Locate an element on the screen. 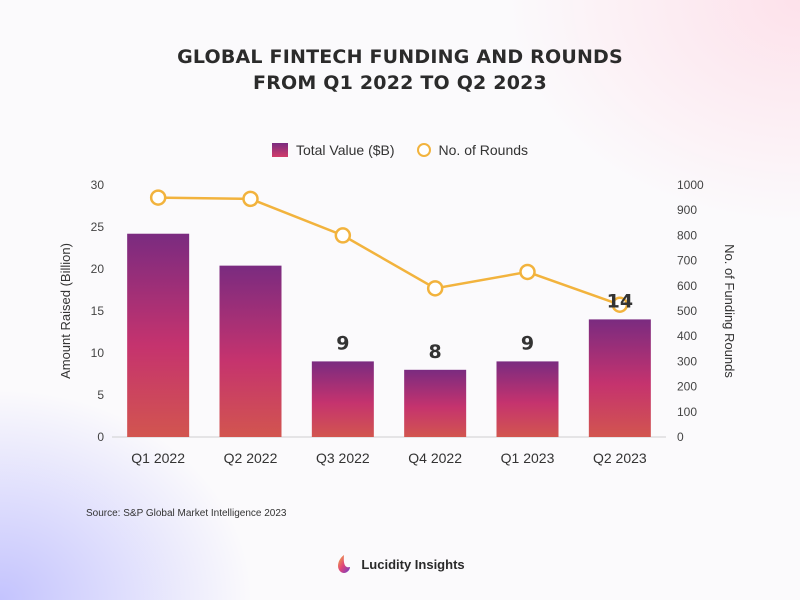  legend-bar-swatch is located at coordinates (279, 150).